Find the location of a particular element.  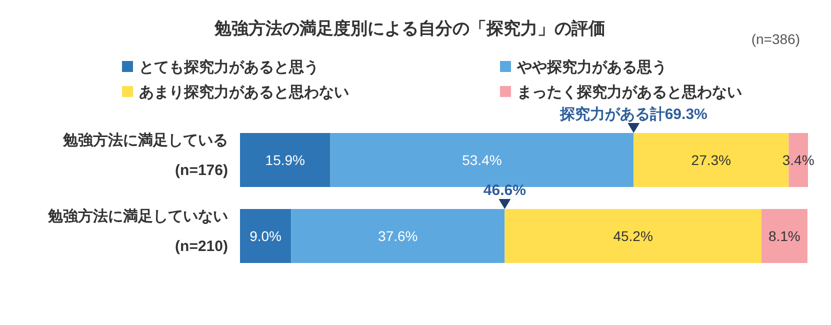

data-label: 15.9% is located at coordinates (285, 160).